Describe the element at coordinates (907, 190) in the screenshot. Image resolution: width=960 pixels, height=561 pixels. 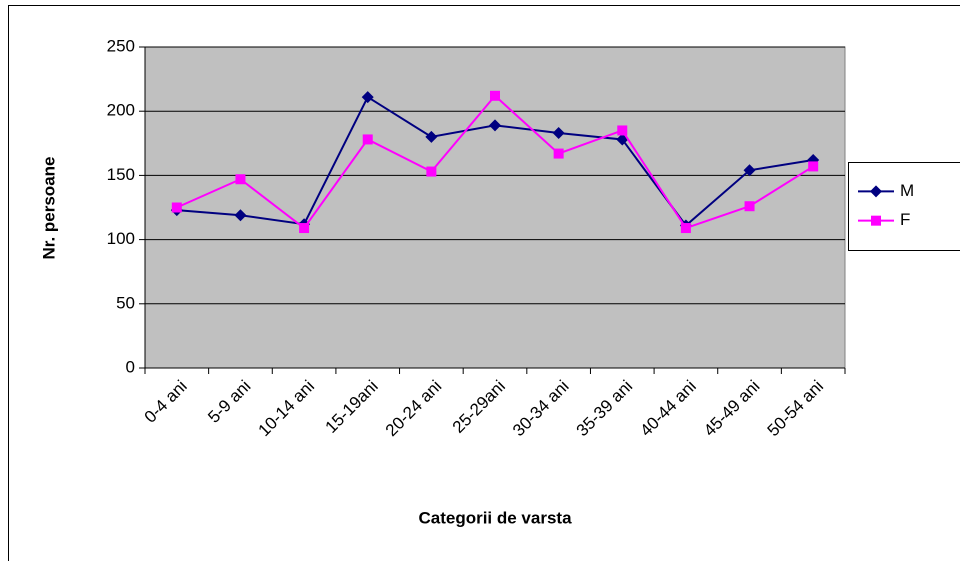
I see `legend-label: M` at that location.